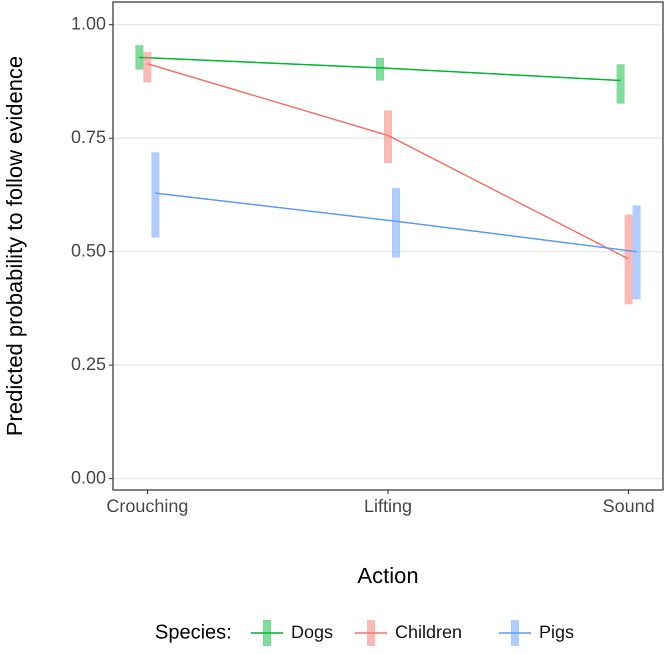 The height and width of the screenshot is (654, 665). I want to click on y-tick-label: 0.75, so click(88, 136).